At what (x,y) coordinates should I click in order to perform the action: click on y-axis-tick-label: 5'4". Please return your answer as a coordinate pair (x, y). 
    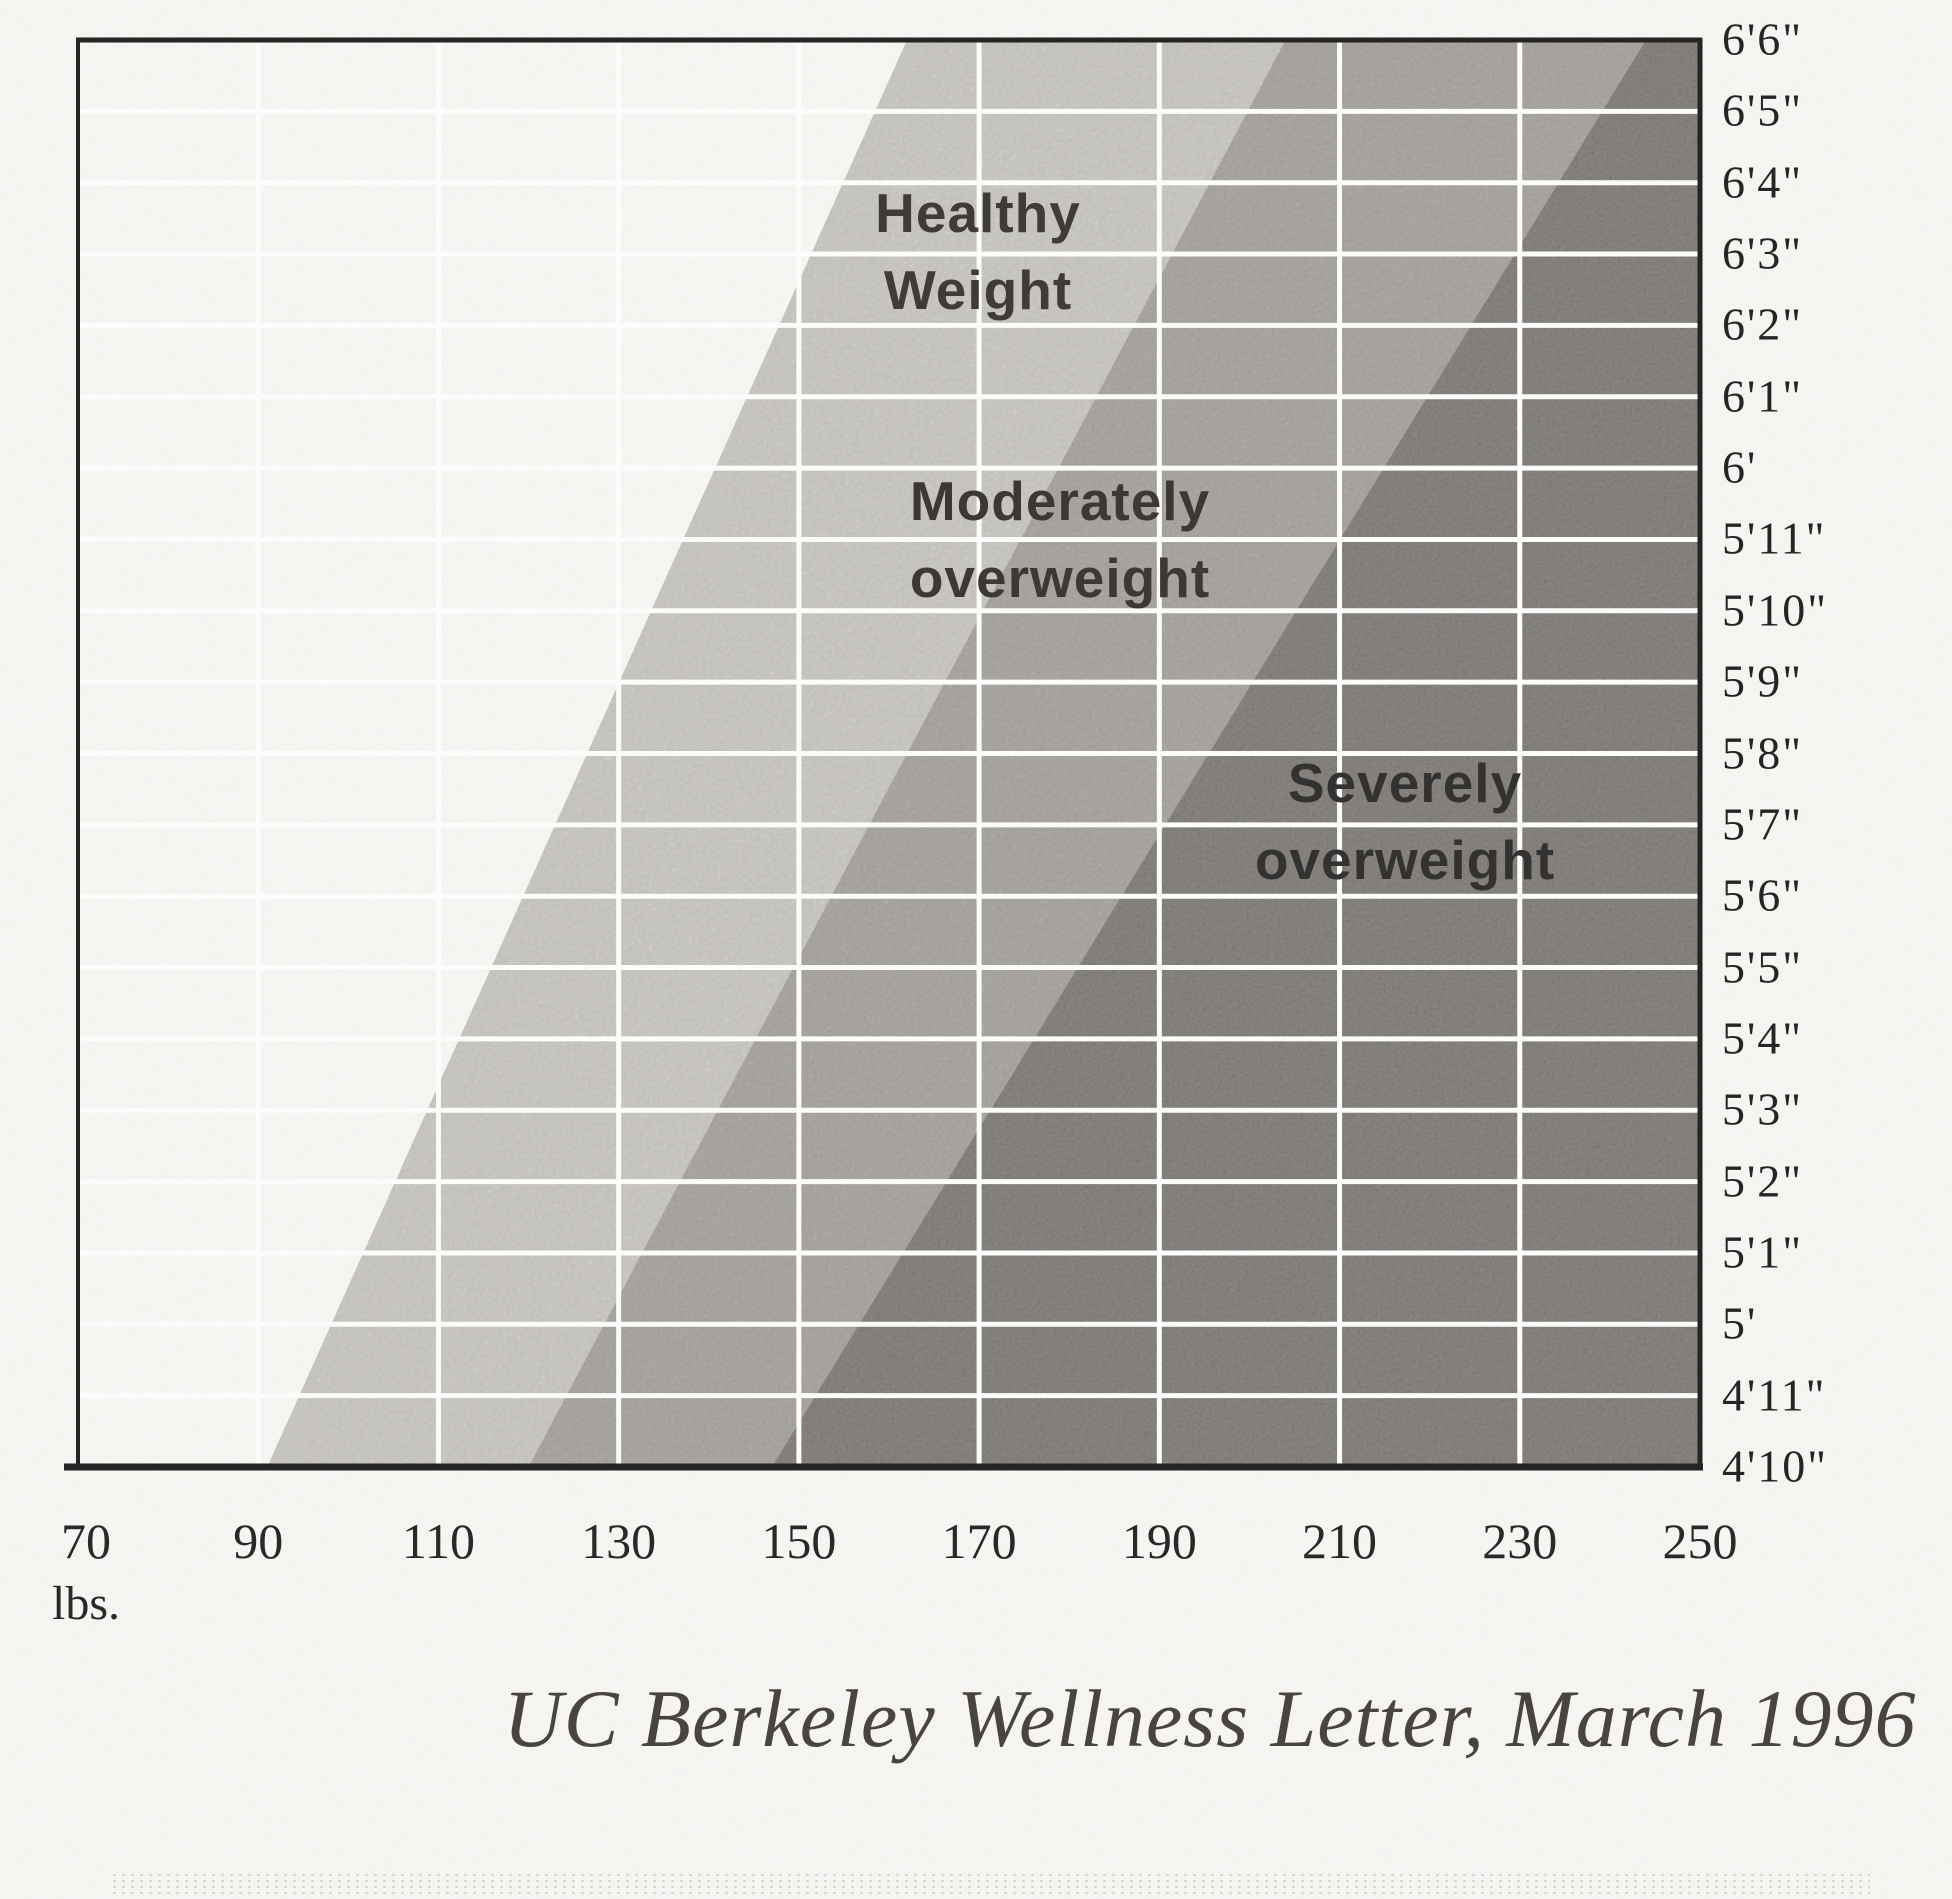
    Looking at the image, I should click on (1763, 1038).